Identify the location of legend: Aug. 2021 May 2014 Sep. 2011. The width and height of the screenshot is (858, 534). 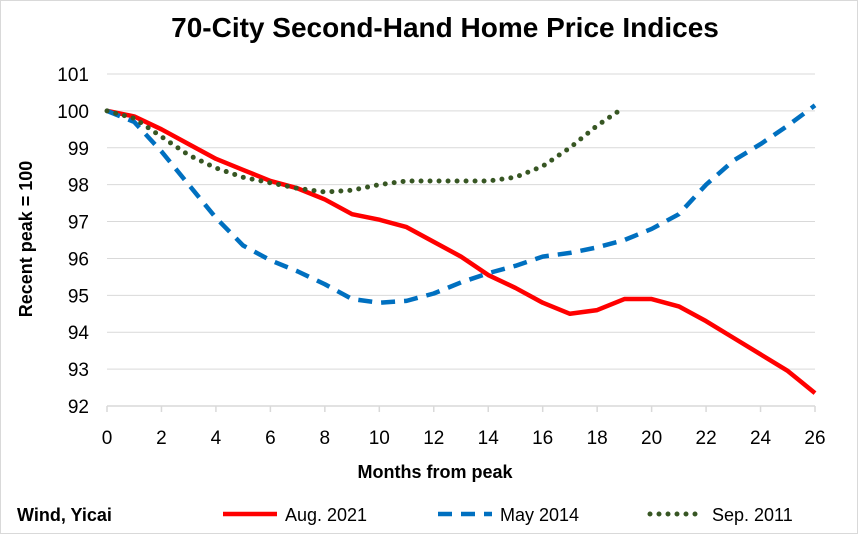
(508, 515).